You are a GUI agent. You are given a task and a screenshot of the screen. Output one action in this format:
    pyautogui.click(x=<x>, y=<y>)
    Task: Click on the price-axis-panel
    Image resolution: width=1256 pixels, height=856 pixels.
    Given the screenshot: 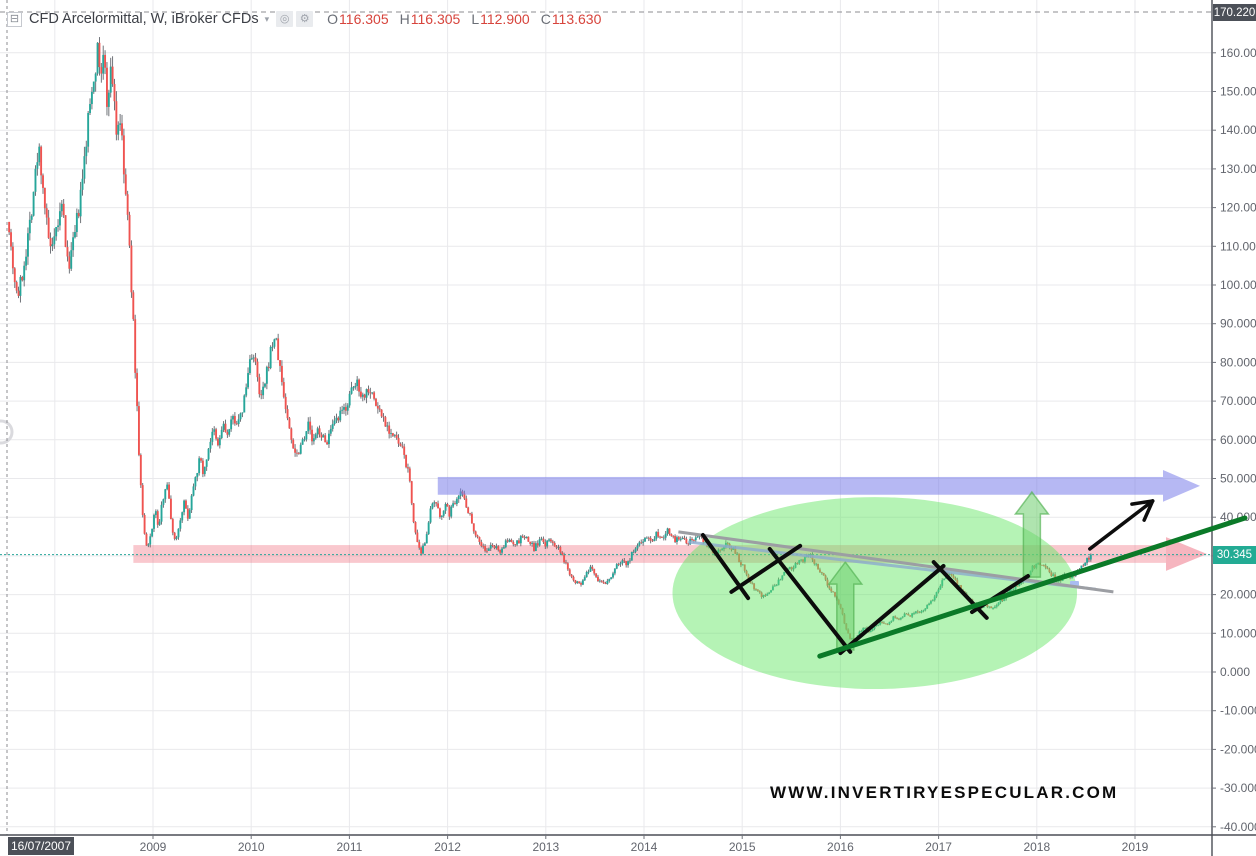 What is the action you would take?
    pyautogui.click(x=1234, y=428)
    